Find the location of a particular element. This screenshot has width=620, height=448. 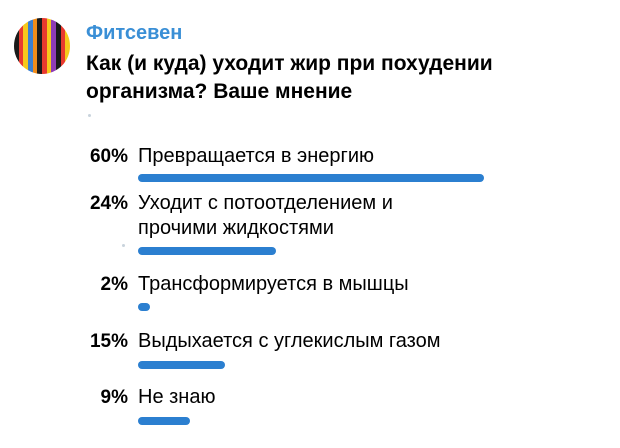

option-label: Не знаю is located at coordinates (177, 397).